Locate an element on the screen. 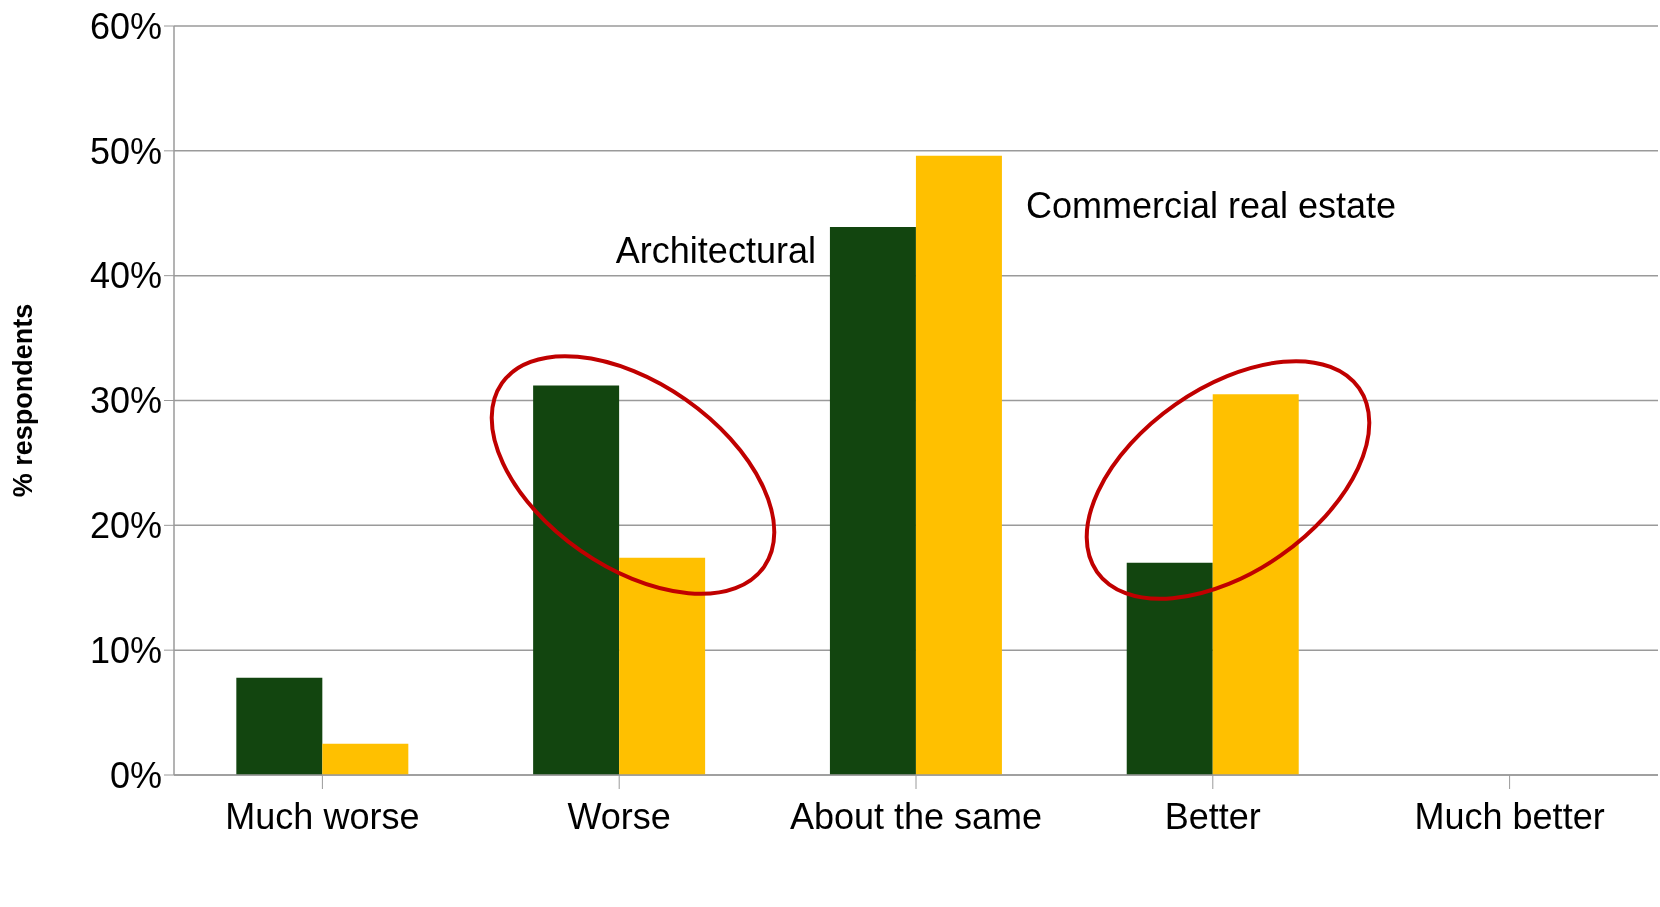 The height and width of the screenshot is (907, 1660). y-axis-title: % respondents is located at coordinates (22, 400).